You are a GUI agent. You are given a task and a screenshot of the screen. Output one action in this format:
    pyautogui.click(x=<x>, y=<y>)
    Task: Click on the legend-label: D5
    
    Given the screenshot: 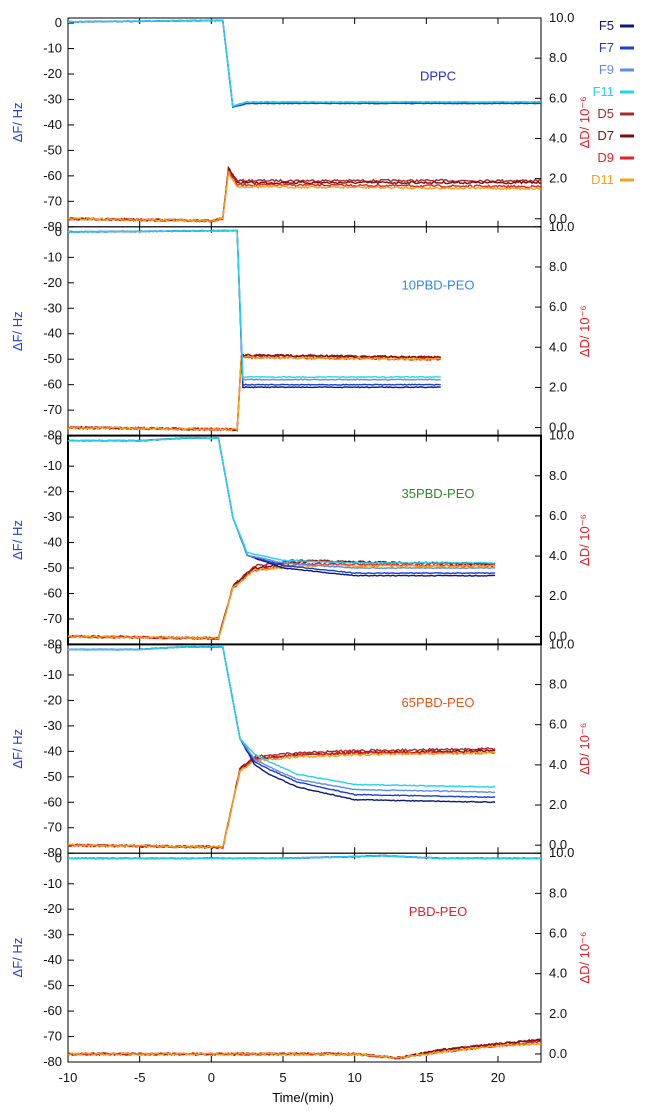 What is the action you would take?
    pyautogui.click(x=605, y=113)
    